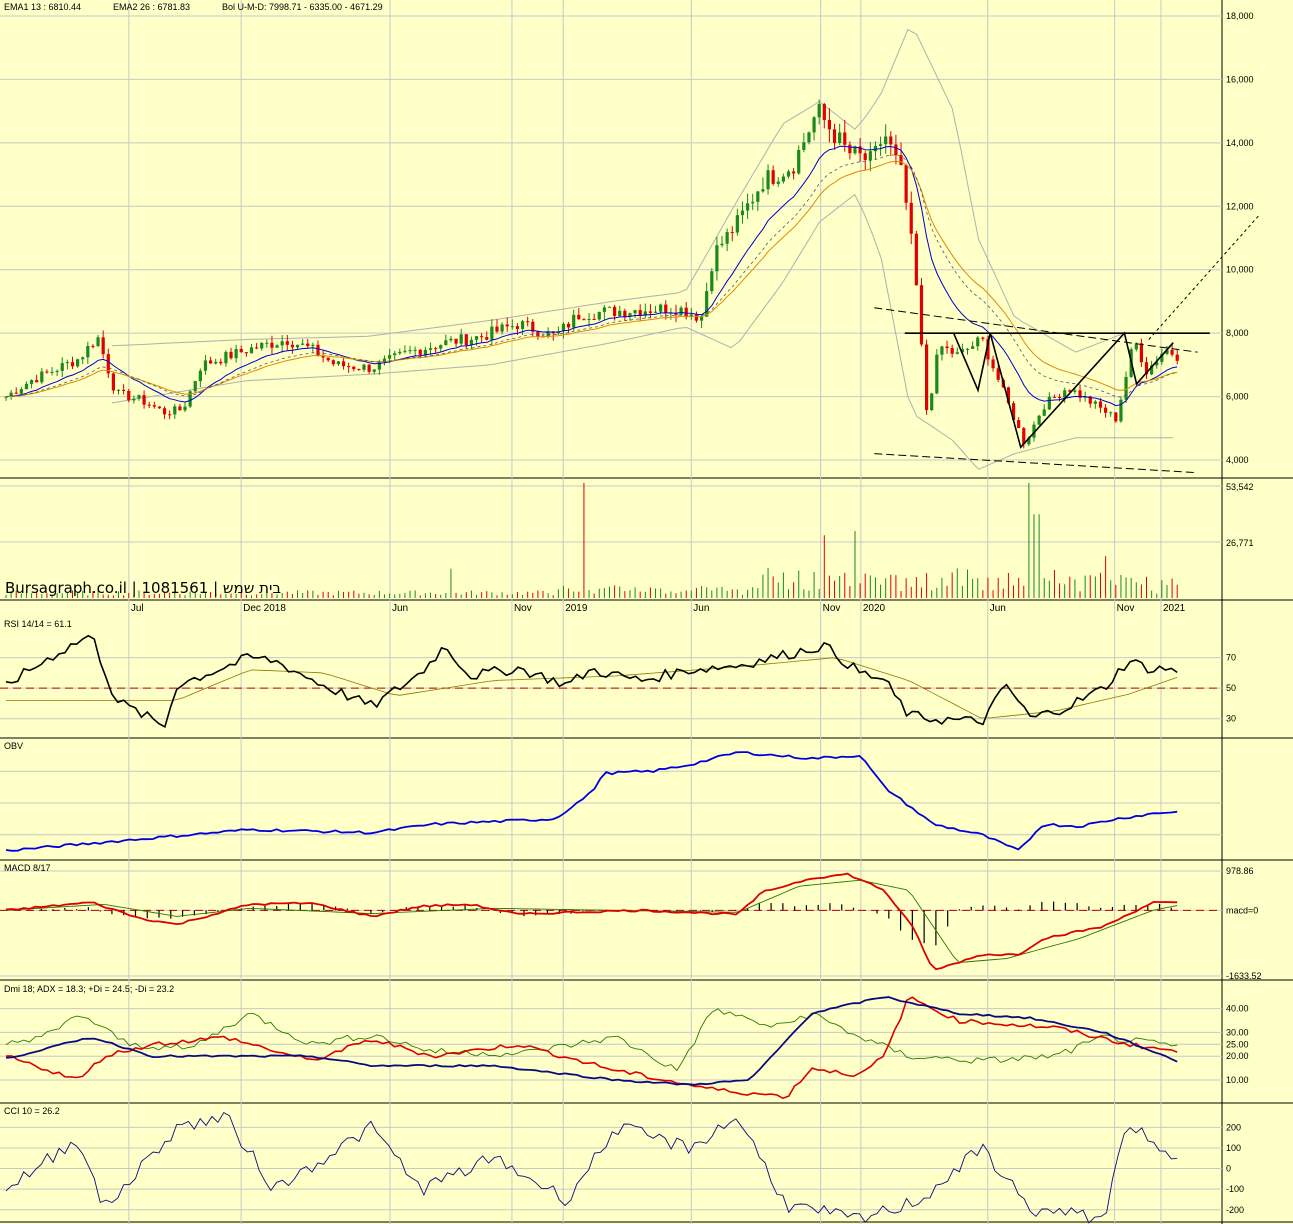  I want to click on volume-tick-label: 53,542, so click(1240, 487).